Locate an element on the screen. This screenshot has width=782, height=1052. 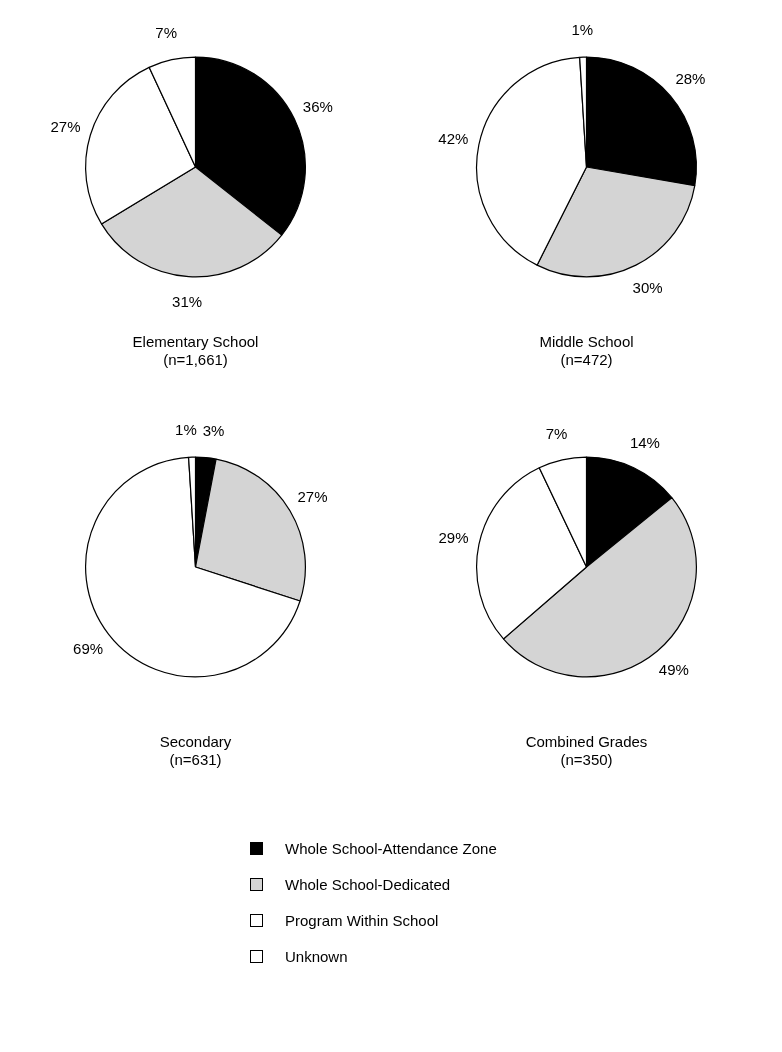
text: (n=1,661) is located at coordinates (195, 360).